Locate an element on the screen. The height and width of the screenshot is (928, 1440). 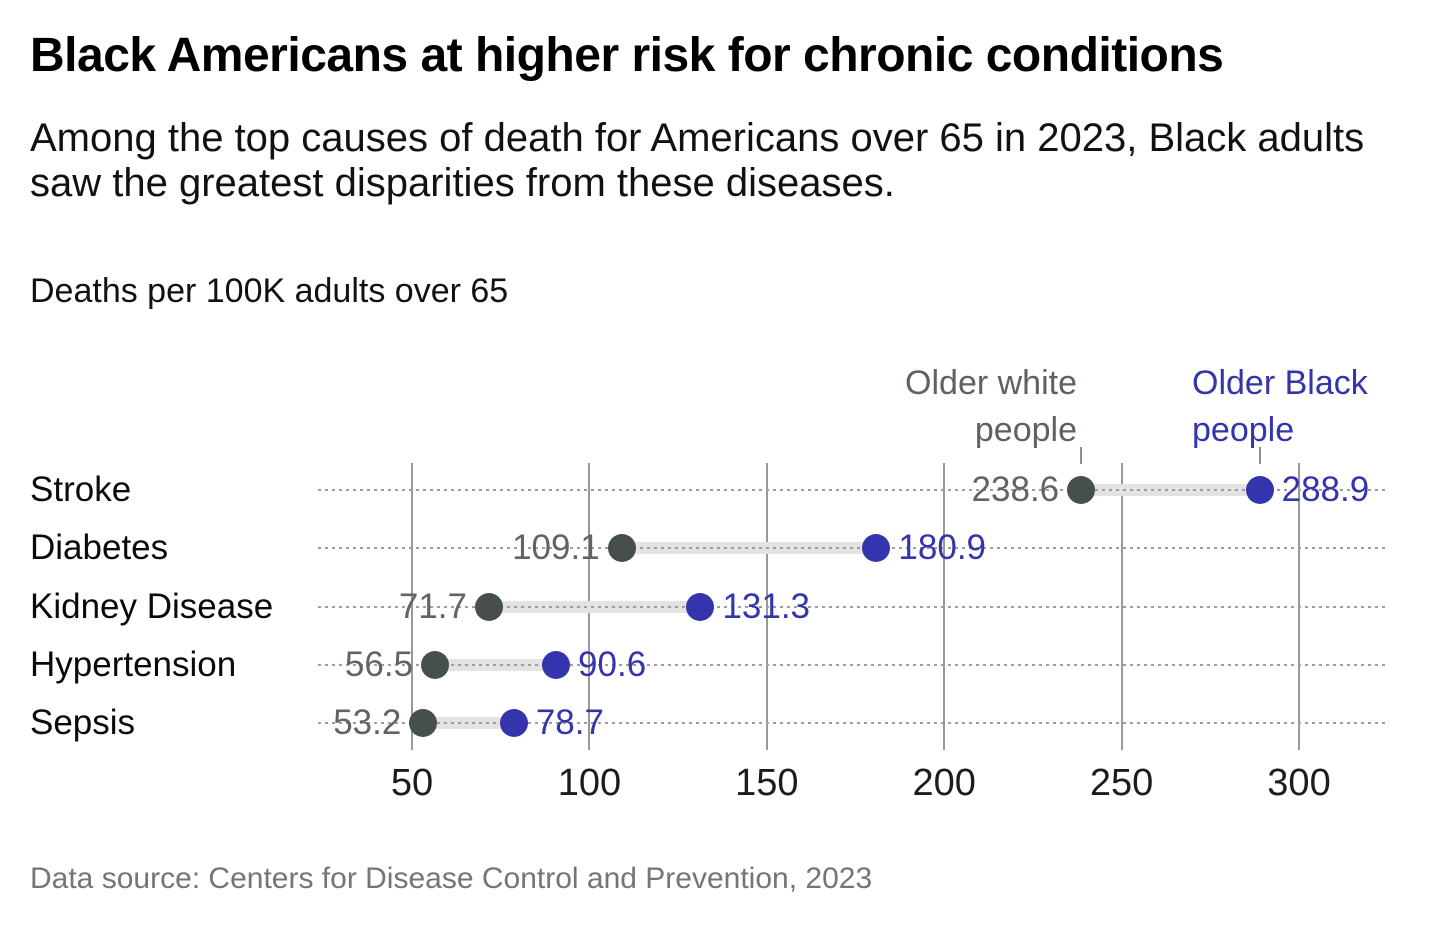
value-label-older-black: 131.3 is located at coordinates (766, 606).